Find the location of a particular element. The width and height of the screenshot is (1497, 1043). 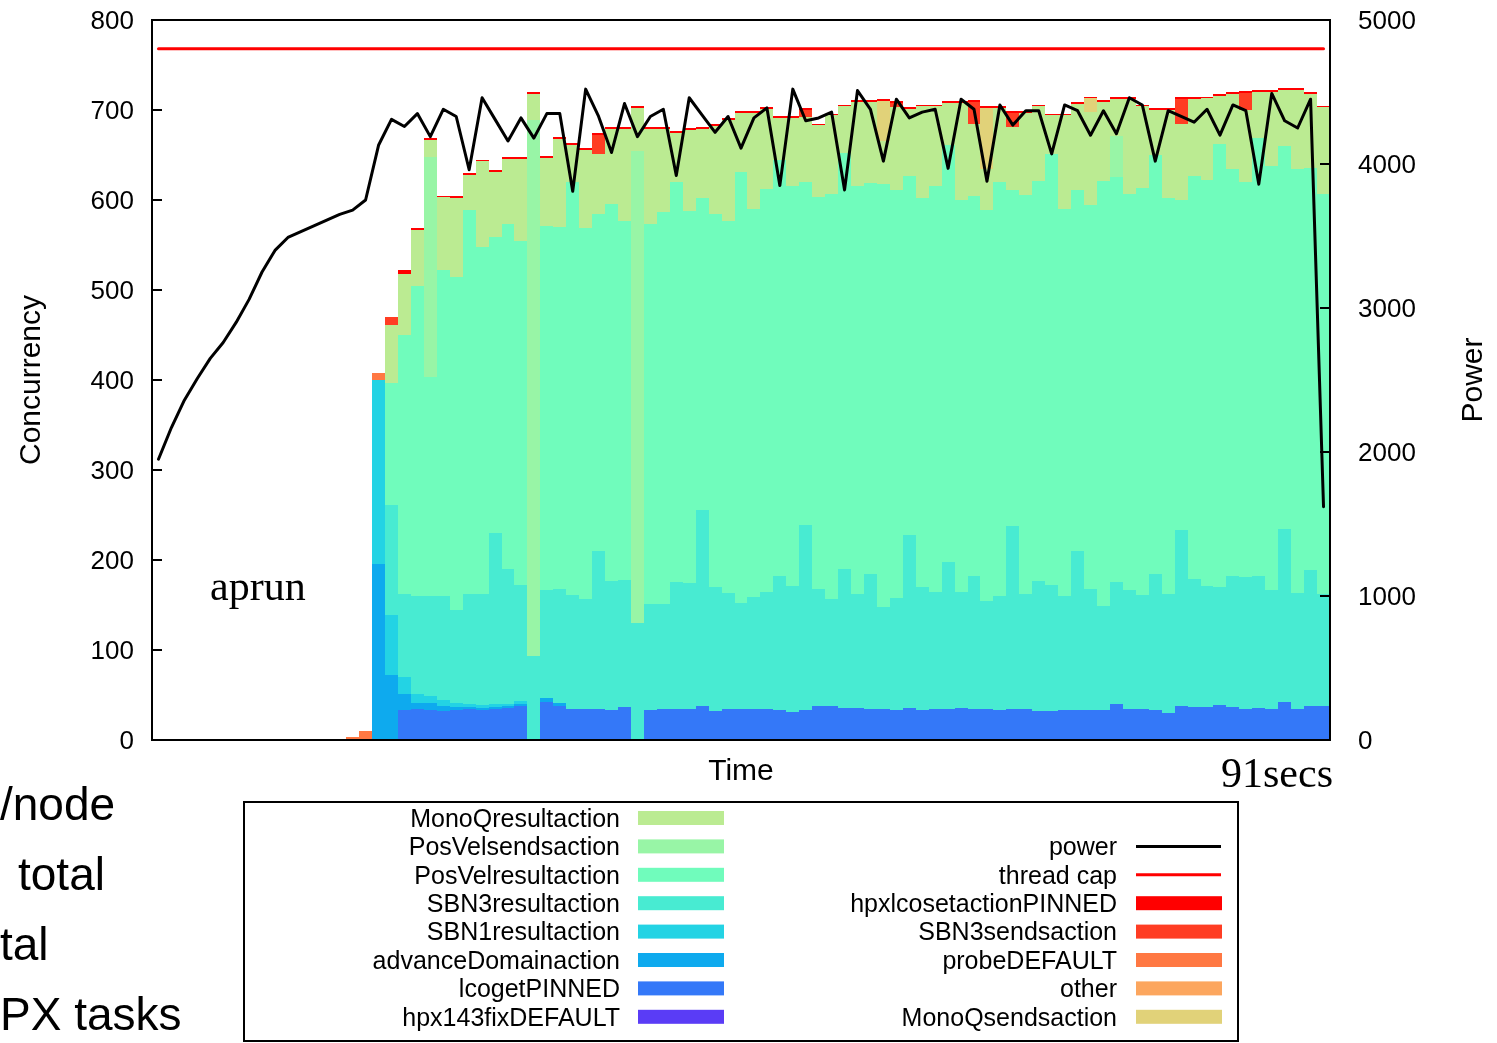

legend-label: PosVelresultaction is located at coordinates (517, 874).